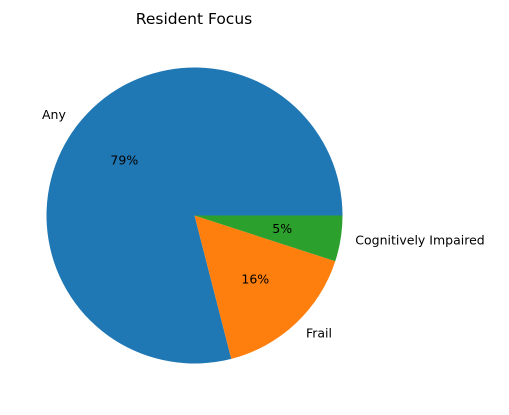 Image resolution: width=509 pixels, height=415 pixels. I want to click on pie-slice-cognitively-impaired, so click(268, 238).